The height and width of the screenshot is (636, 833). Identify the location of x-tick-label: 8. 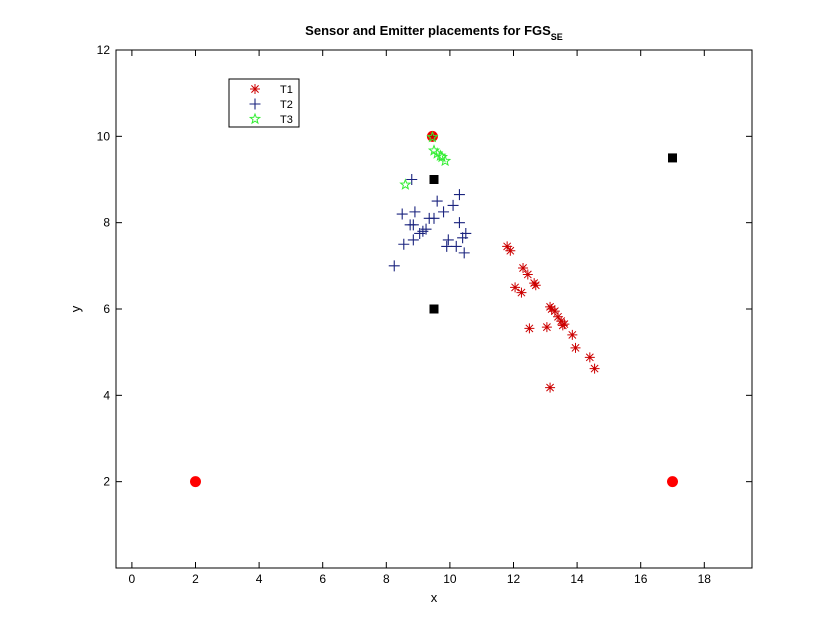
(386, 579).